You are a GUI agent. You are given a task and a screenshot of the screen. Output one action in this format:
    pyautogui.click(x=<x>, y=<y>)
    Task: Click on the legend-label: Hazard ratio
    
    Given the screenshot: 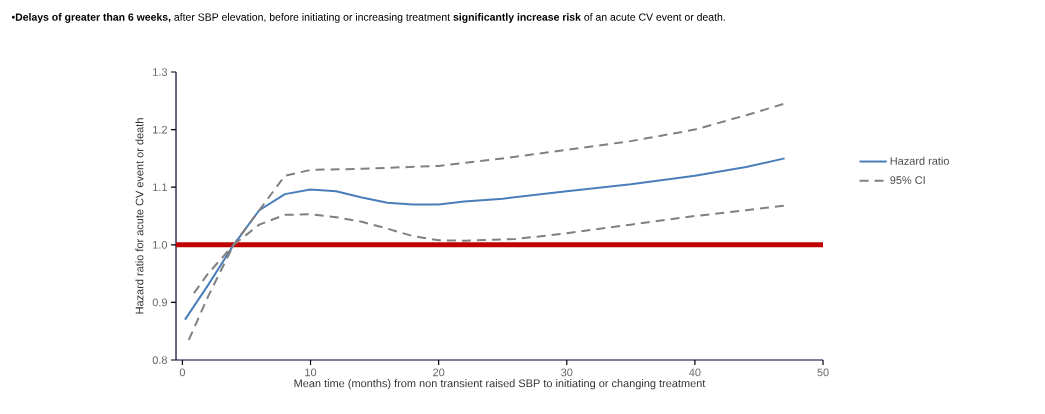 What is the action you would take?
    pyautogui.click(x=919, y=160)
    